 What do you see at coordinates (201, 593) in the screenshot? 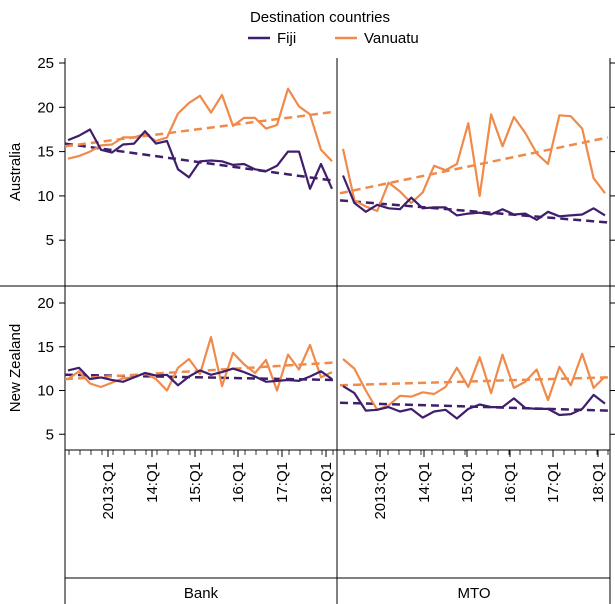
I see `group-label-bank: Bank` at bounding box center [201, 593].